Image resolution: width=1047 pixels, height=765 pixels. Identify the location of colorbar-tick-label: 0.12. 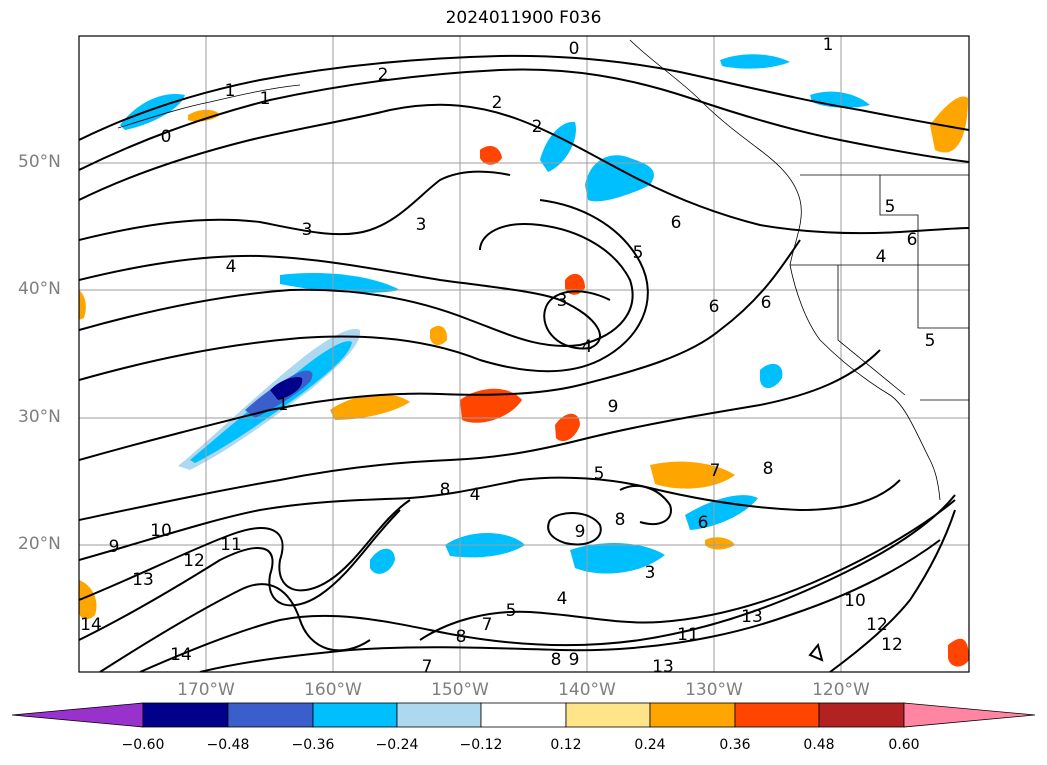
(566, 745).